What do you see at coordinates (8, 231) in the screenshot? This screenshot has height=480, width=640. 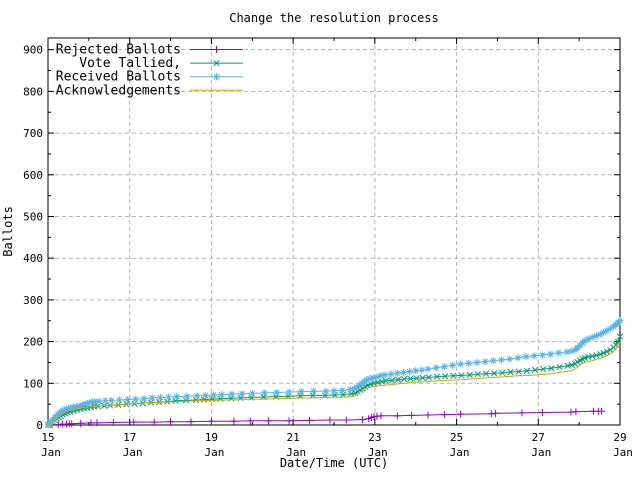 I see `y-axis-label: Ballots` at bounding box center [8, 231].